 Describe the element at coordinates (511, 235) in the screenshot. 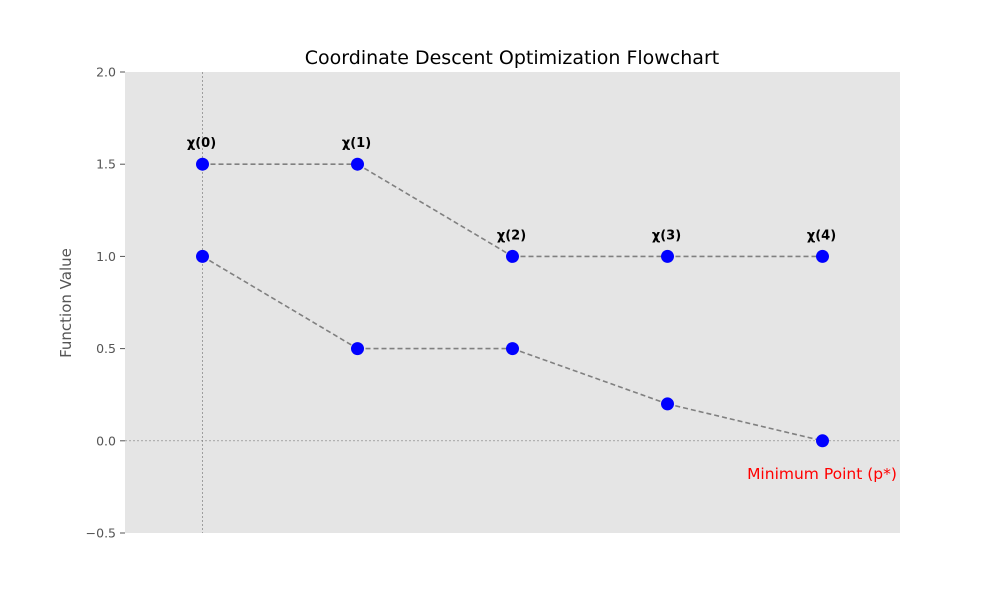

I see `point-label: χ(2)` at that location.